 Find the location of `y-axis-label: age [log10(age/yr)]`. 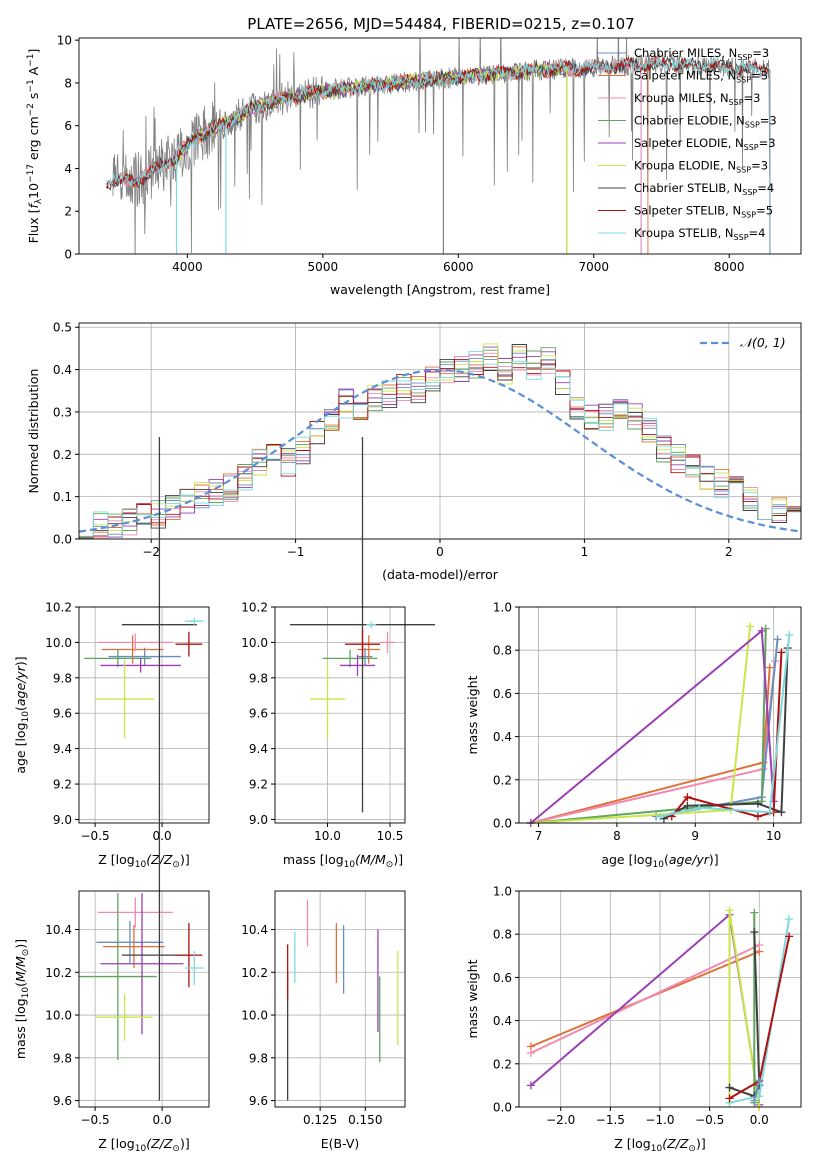

y-axis-label: age [log10(age/yr)] is located at coordinates (22, 714).